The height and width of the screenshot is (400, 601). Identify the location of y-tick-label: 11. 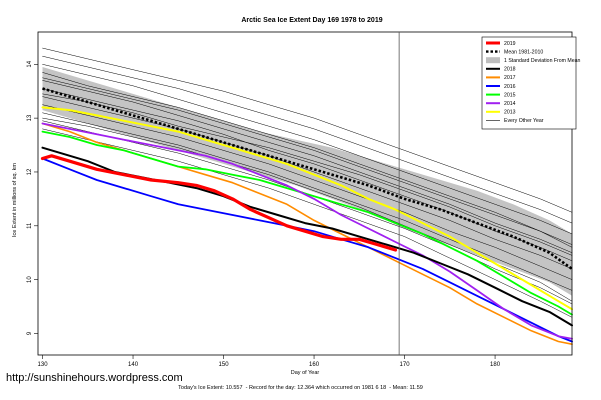
(30, 225).